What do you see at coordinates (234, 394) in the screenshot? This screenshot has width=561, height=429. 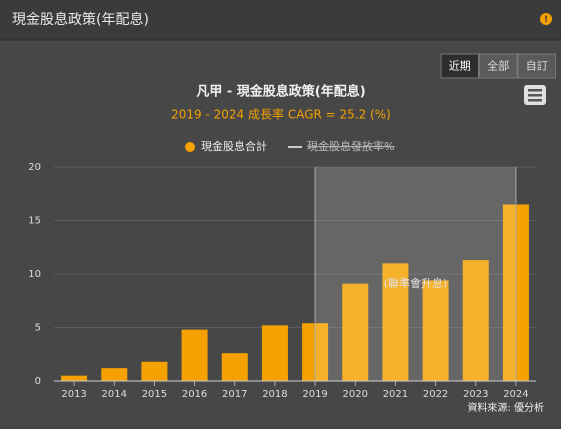 I see `x-tick-label: 2017` at bounding box center [234, 394].